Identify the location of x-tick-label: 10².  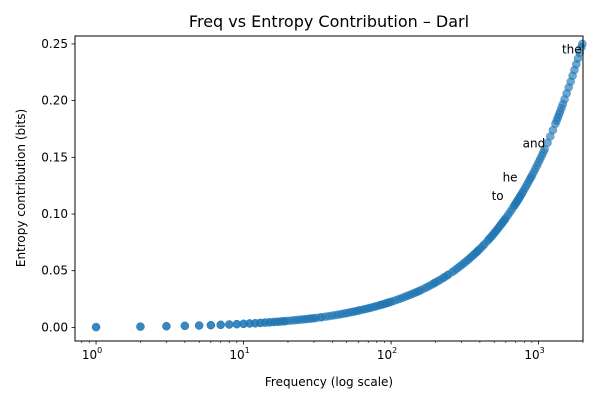
(387, 354).